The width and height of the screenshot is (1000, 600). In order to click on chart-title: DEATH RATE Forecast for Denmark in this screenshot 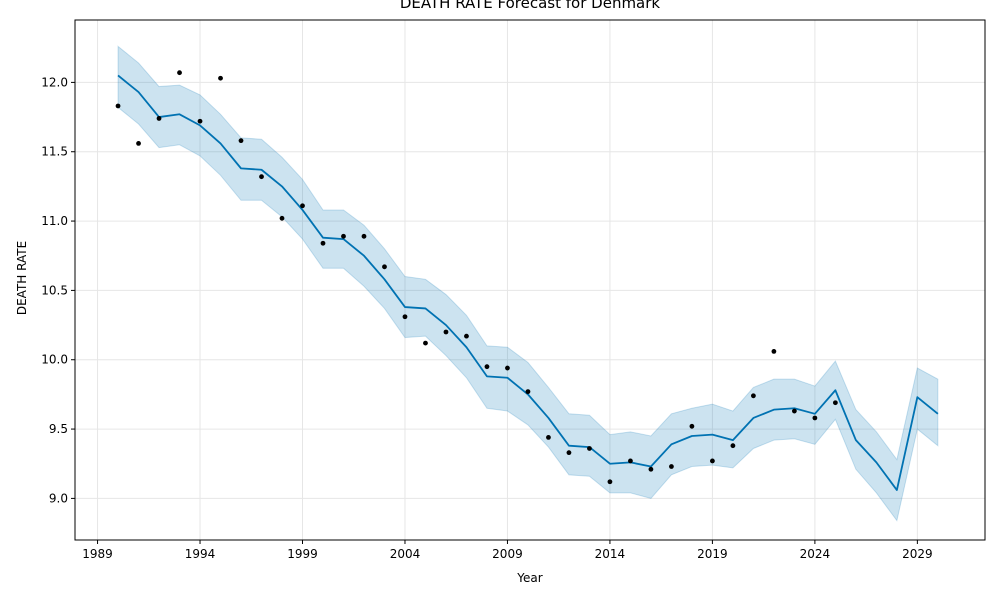, I will do `click(530, 6)`.